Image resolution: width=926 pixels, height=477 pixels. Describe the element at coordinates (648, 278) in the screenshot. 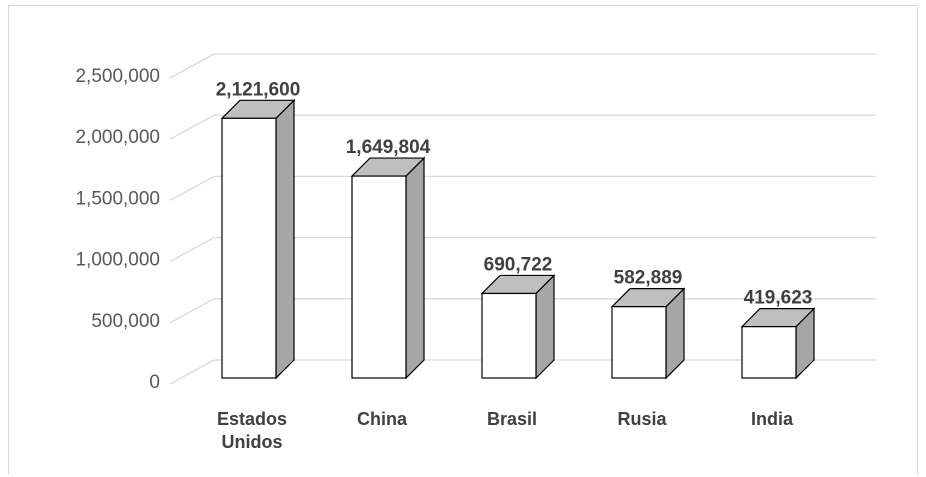

I see `data-label: 582,889` at that location.